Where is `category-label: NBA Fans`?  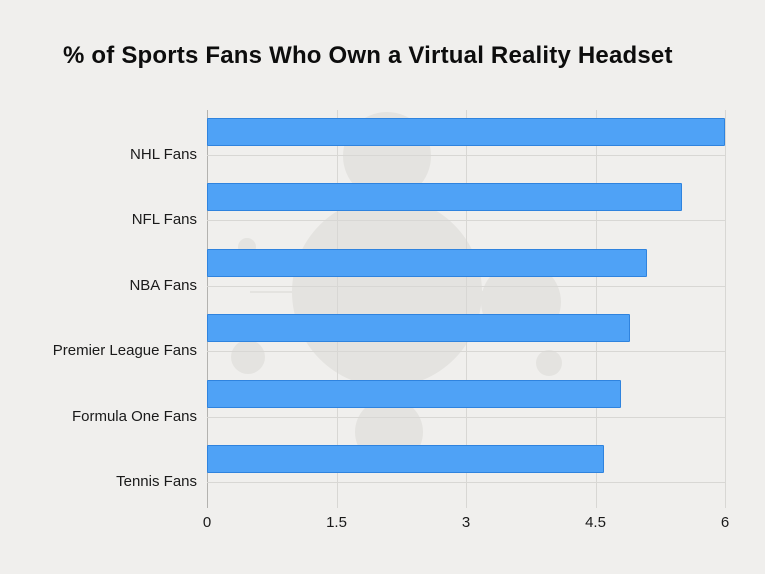 category-label: NBA Fans is located at coordinates (163, 285).